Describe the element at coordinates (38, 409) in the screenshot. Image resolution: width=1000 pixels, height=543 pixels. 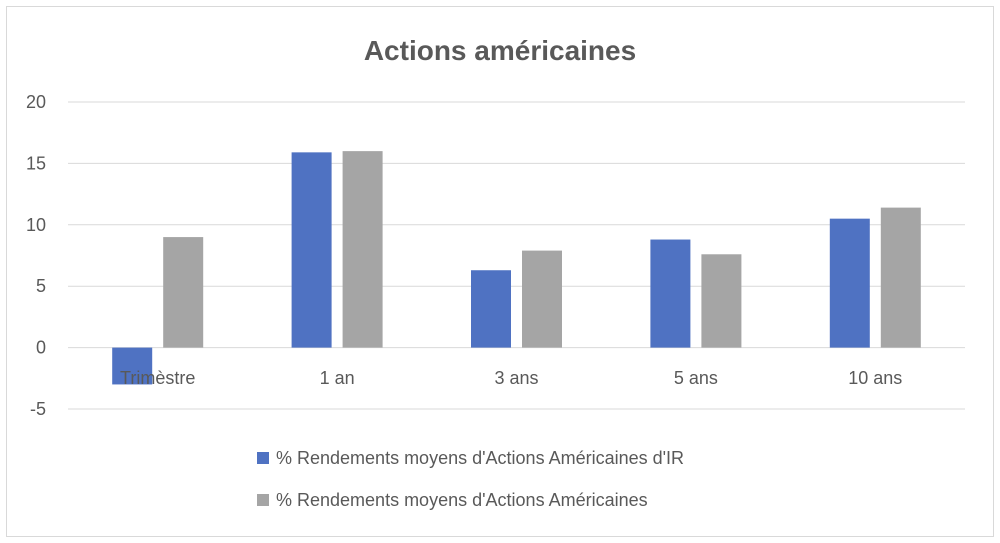
I see `y-tick-label: -5` at that location.